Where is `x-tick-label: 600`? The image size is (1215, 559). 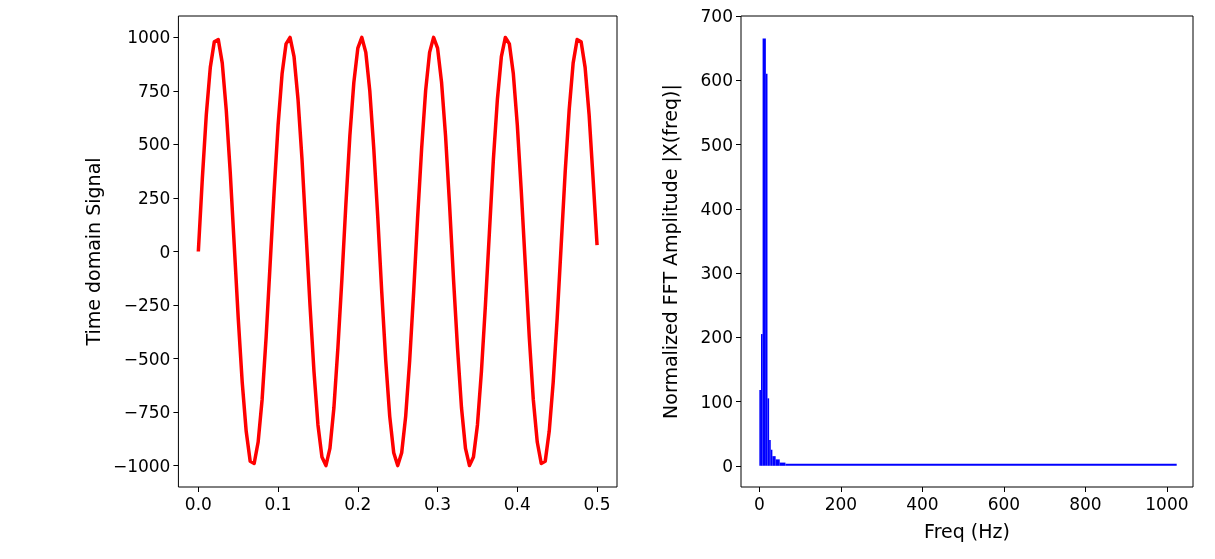
x-tick-label: 600 is located at coordinates (1004, 503).